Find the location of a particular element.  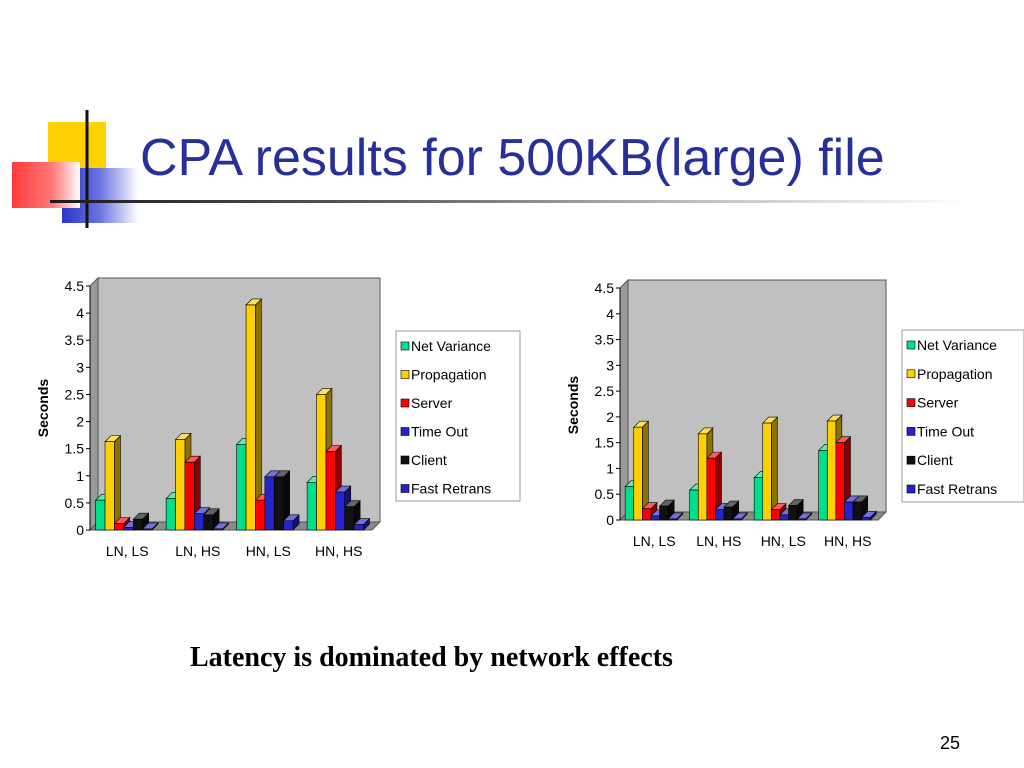

title-underline is located at coordinates (510, 201).